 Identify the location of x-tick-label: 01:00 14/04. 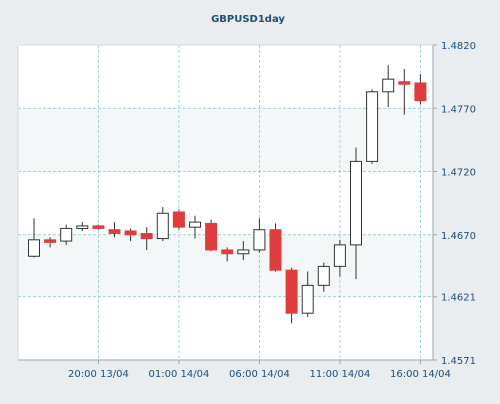
(178, 374).